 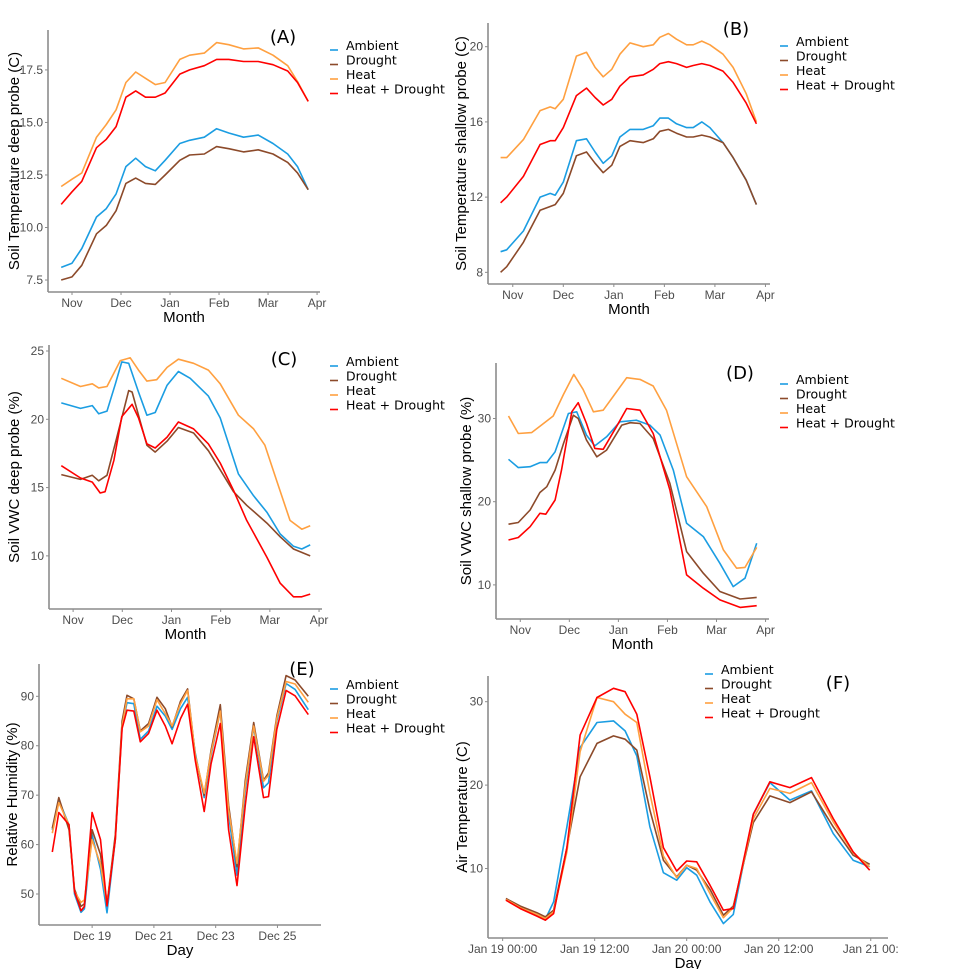 What do you see at coordinates (477, 122) in the screenshot?
I see `y-tick-label: 16` at bounding box center [477, 122].